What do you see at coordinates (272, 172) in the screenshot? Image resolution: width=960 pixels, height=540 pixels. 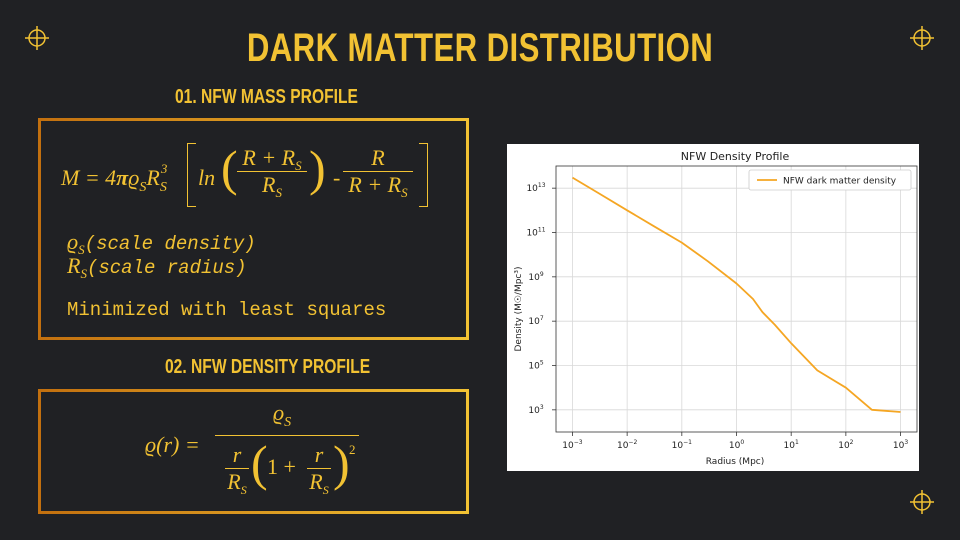 I see `fraction-1: R + RS RS` at bounding box center [272, 172].